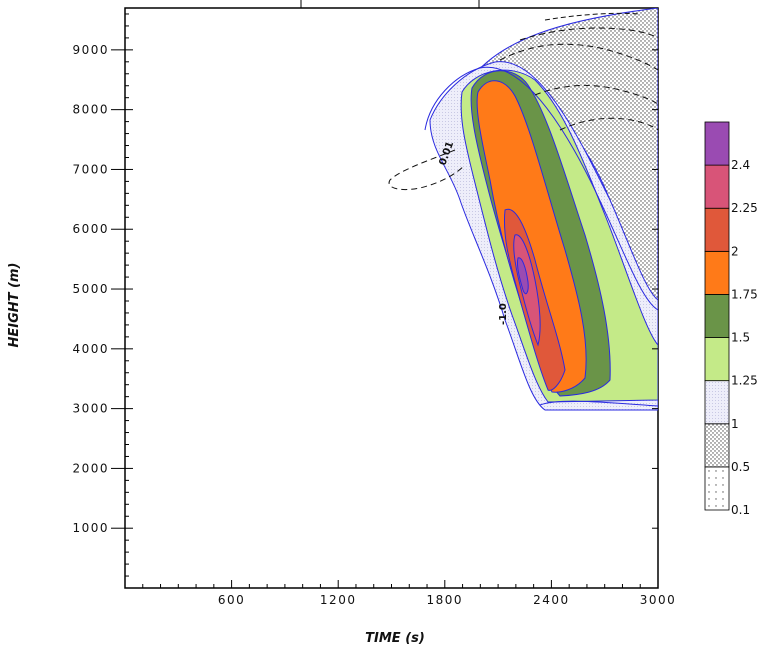  Describe the element at coordinates (503, 314) in the screenshot. I see `contour-label-2: -1.0` at that location.